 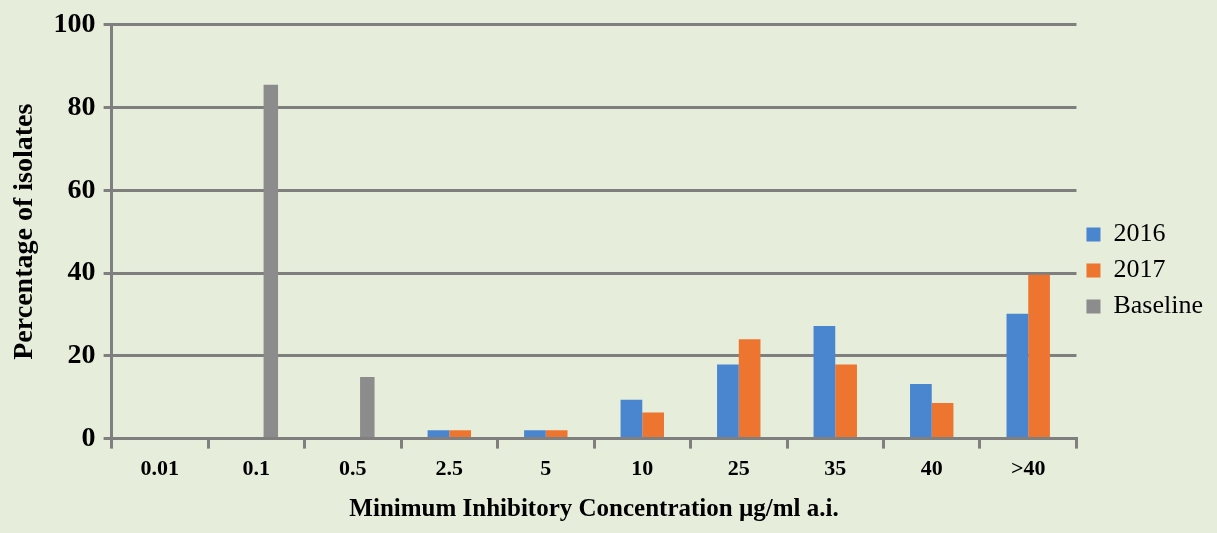 What do you see at coordinates (88, 436) in the screenshot?
I see `y-tick-label: 0` at bounding box center [88, 436].